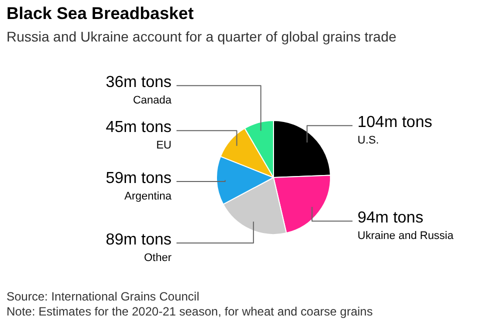 The height and width of the screenshot is (321, 486). What do you see at coordinates (139, 240) in the screenshot?
I see `data-label: 89m tons` at bounding box center [139, 240].